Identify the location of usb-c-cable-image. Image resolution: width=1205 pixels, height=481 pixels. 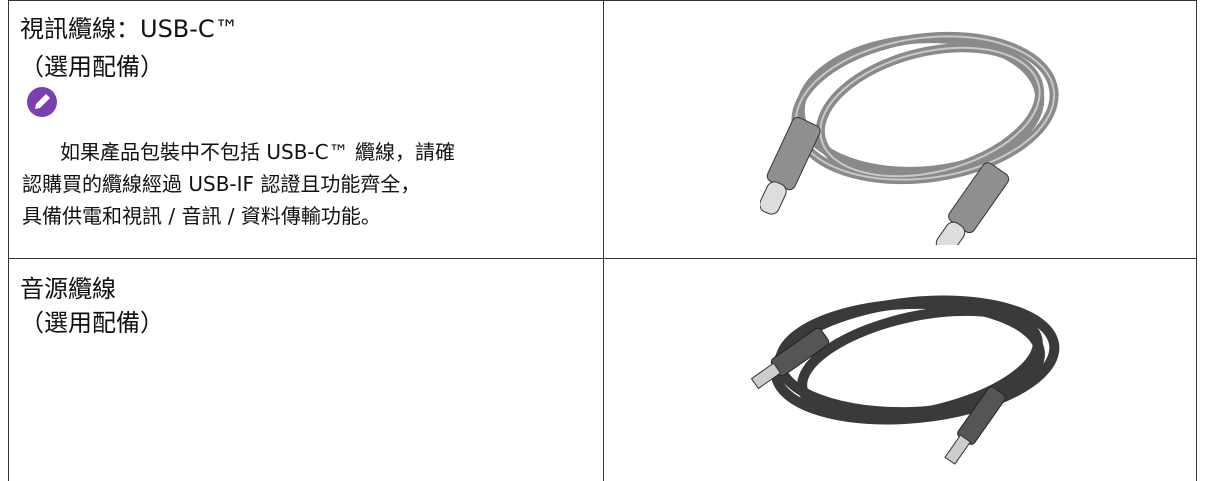
(909, 138).